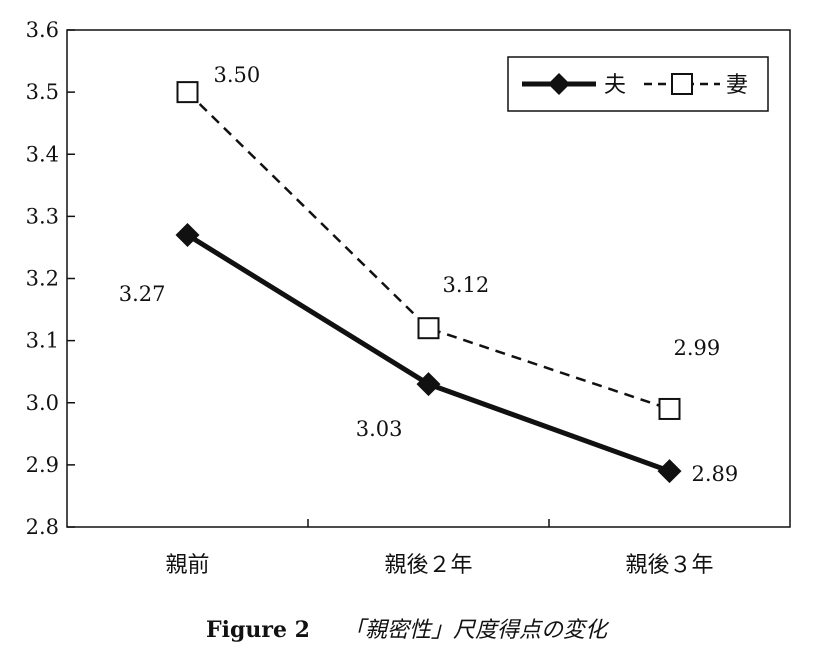 This screenshot has width=813, height=656. Describe the element at coordinates (439, 548) in the screenshot. I see `x-axis-categories: 親前 親後２年 親後３年` at that location.